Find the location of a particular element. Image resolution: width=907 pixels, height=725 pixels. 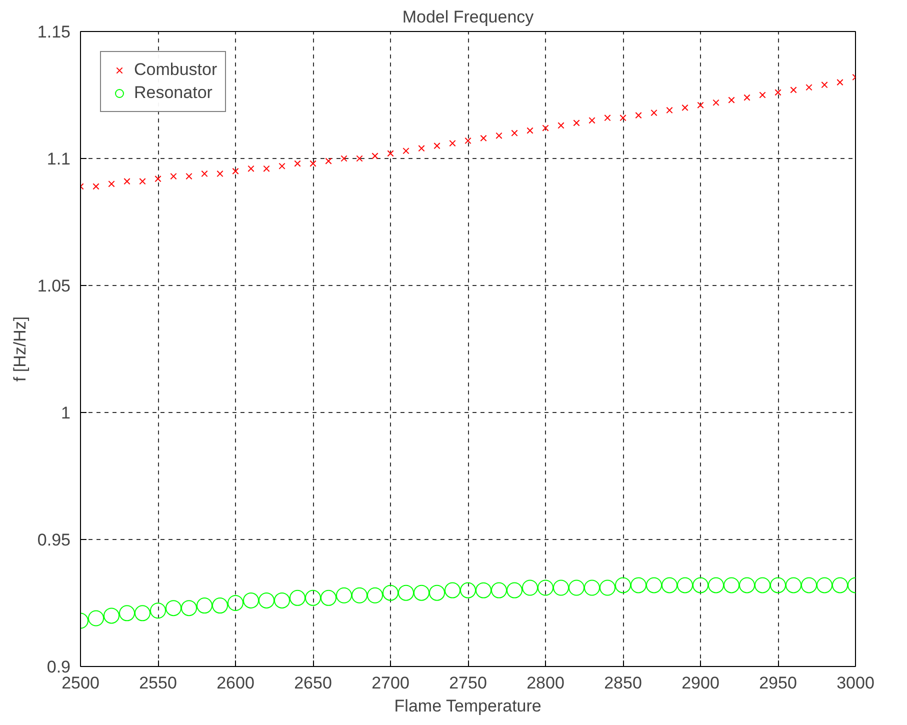

y-axis-title: f [Hz/Hz] is located at coordinates (20, 349).